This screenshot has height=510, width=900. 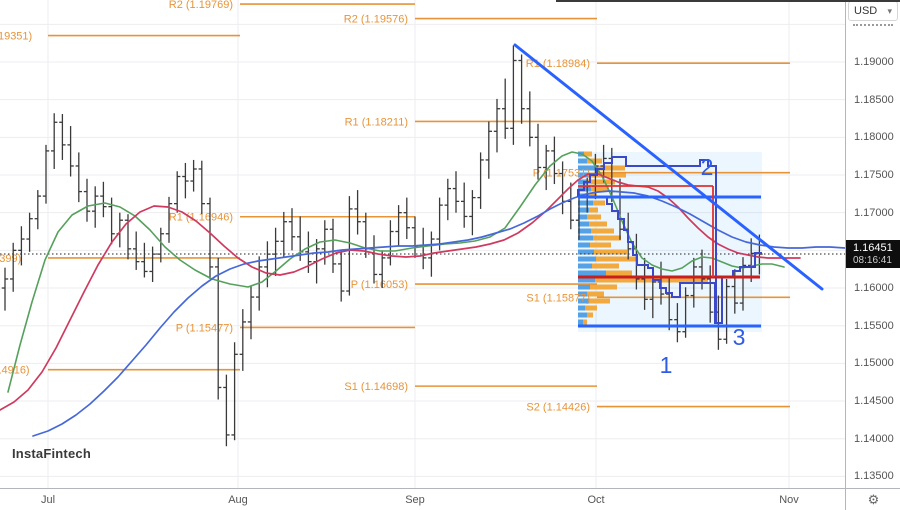 What do you see at coordinates (874, 438) in the screenshot?
I see `price-tick-label: 1.14000` at bounding box center [874, 438].